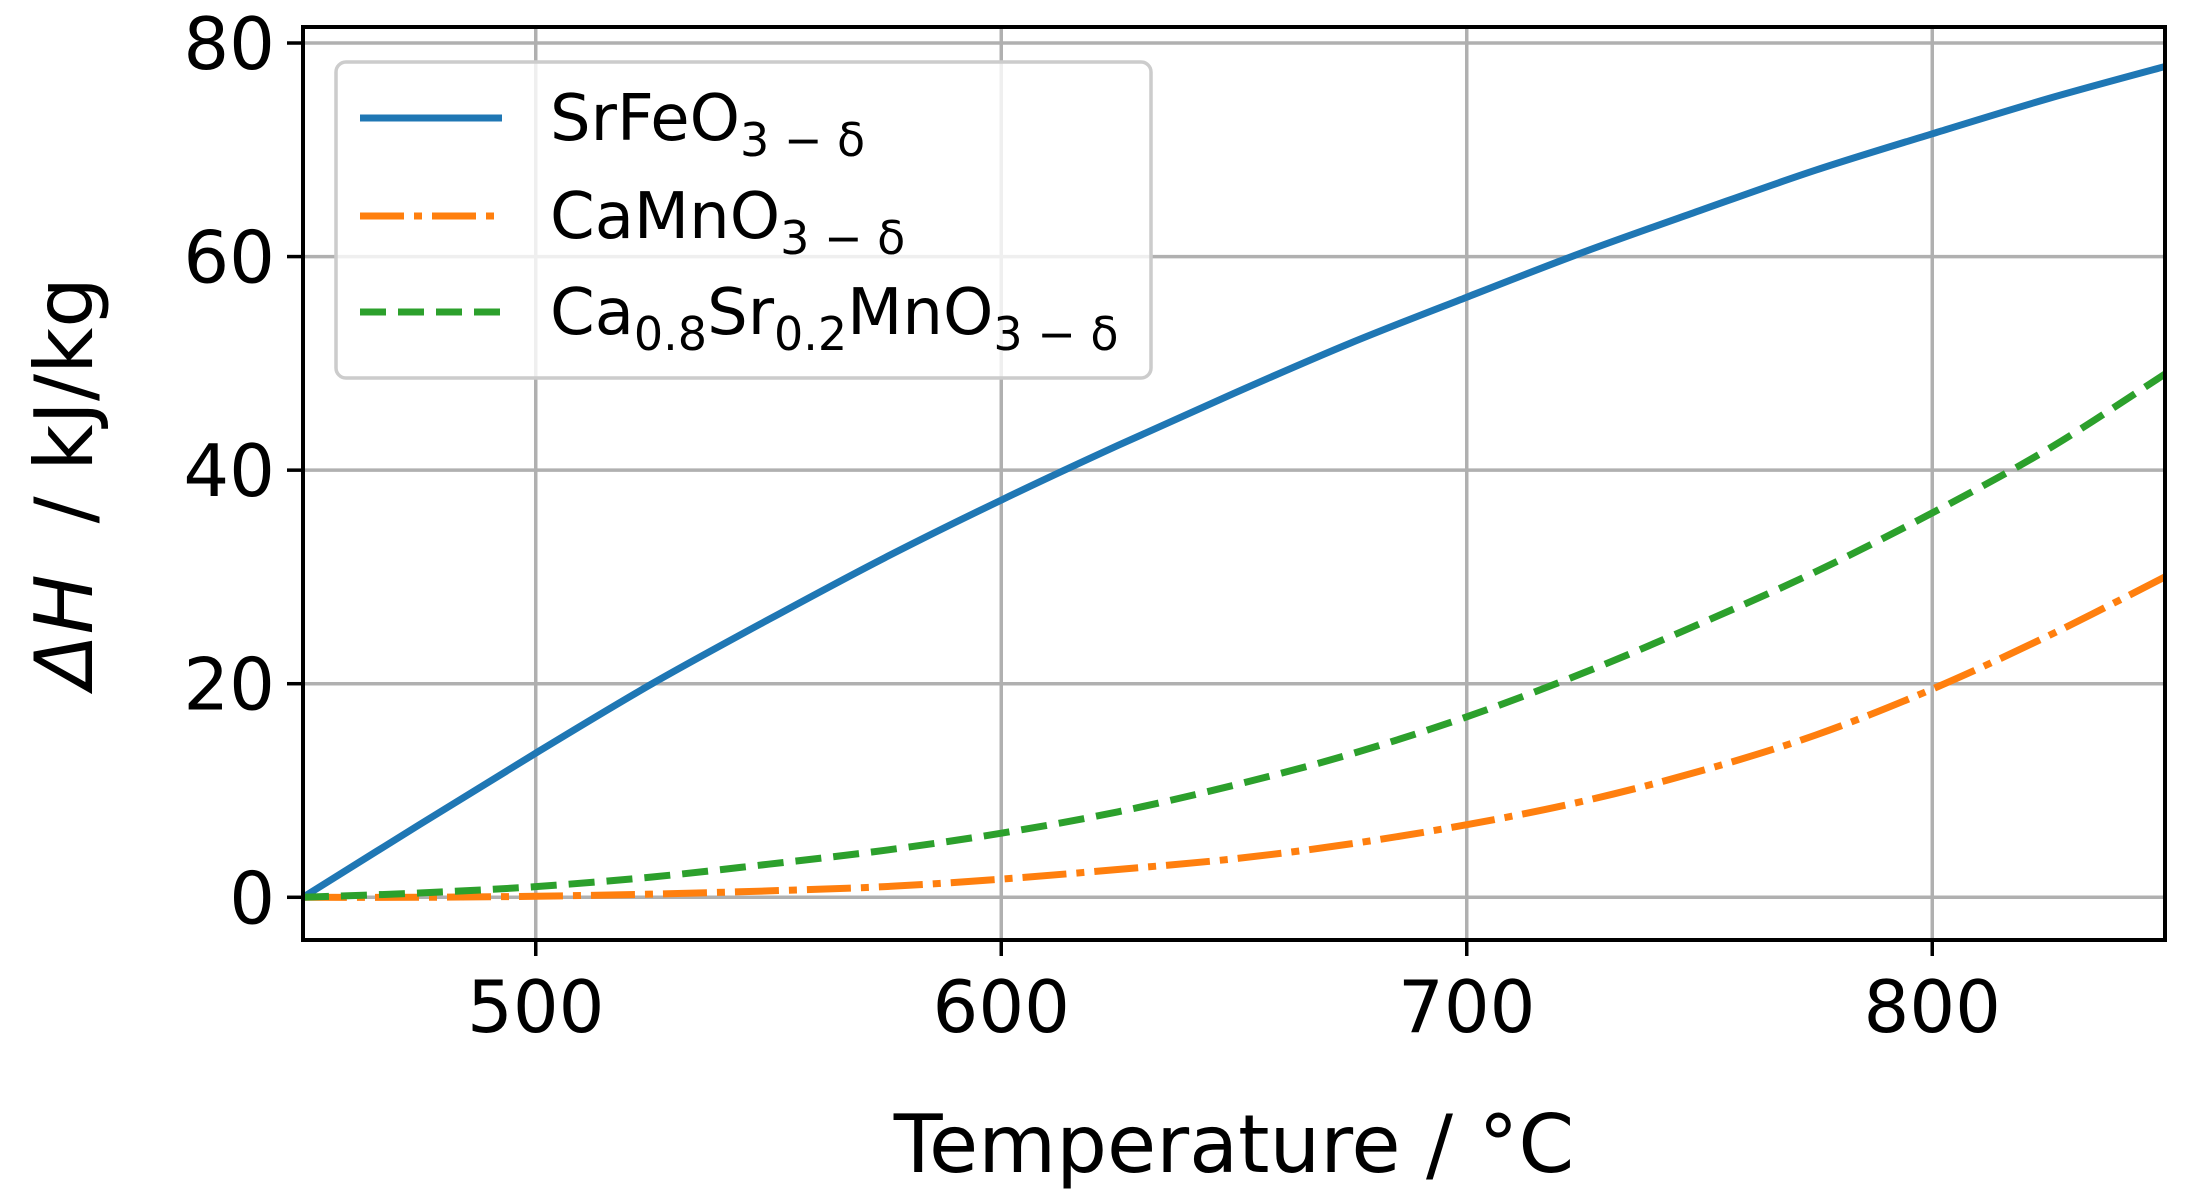  Describe the element at coordinates (727, 222) in the screenshot. I see `legend-label-camno: CaMnO3 − δ` at that location.